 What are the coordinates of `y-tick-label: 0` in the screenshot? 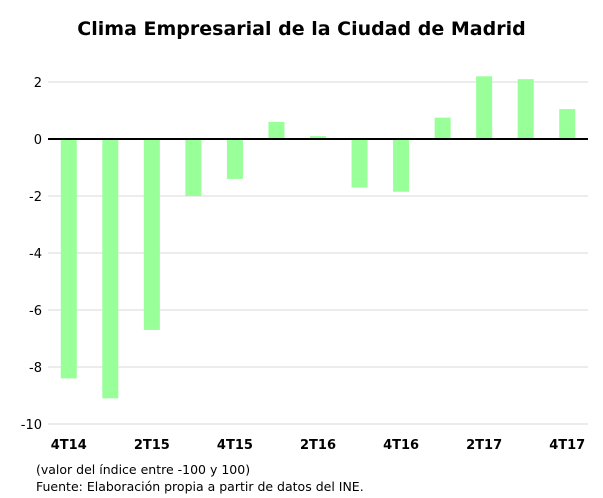 It's located at (38, 140).